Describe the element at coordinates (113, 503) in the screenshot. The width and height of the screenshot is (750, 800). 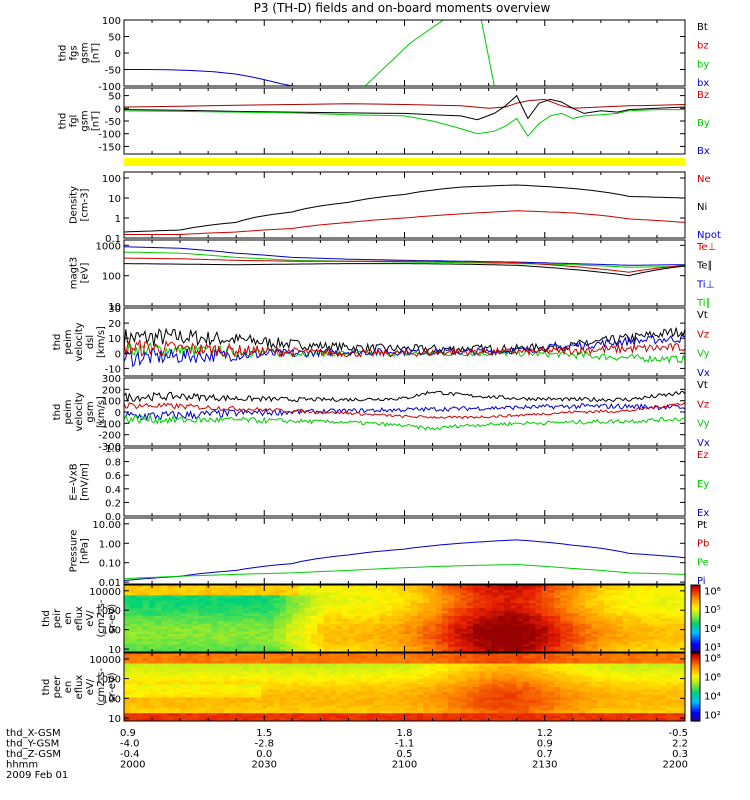
I see `y-tick-label: 0.2` at that location.